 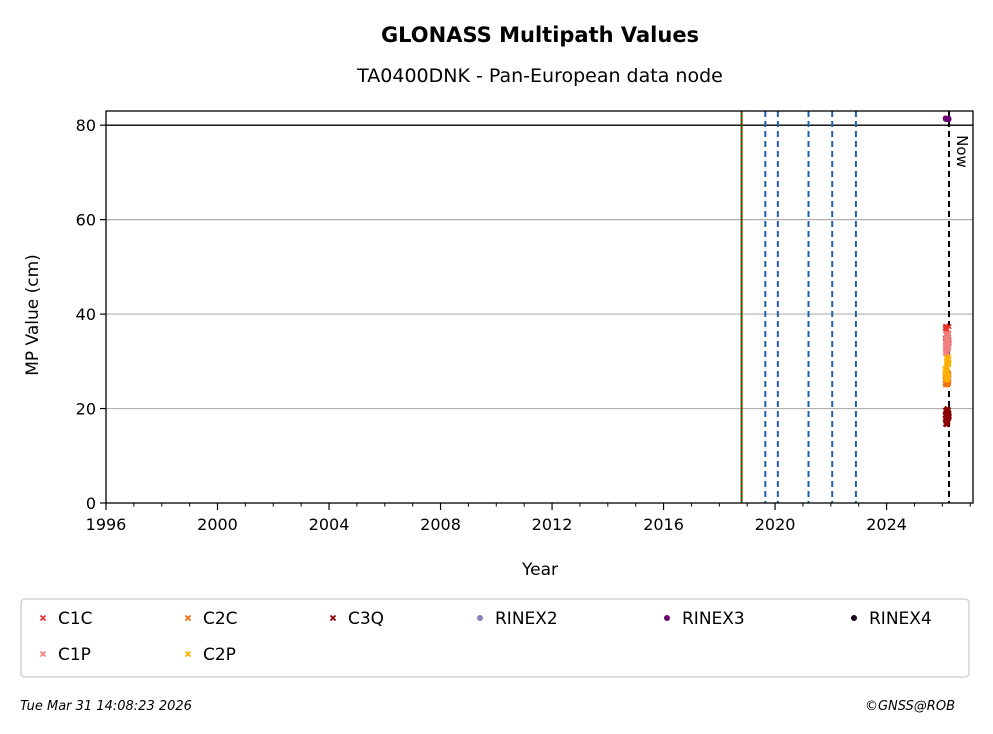 I want to click on legend-box, so click(x=495, y=638).